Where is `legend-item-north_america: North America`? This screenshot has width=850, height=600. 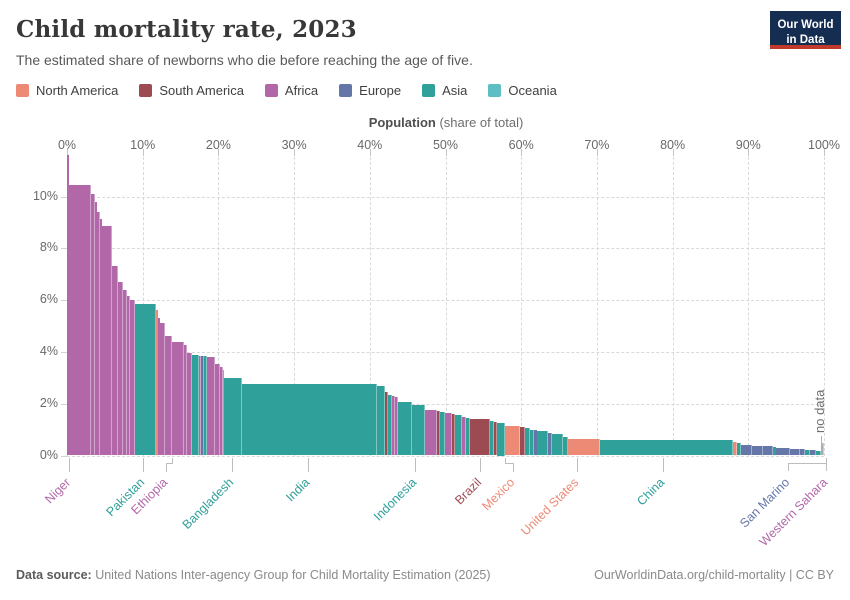
legend-item-north_america: North America is located at coordinates (67, 90).